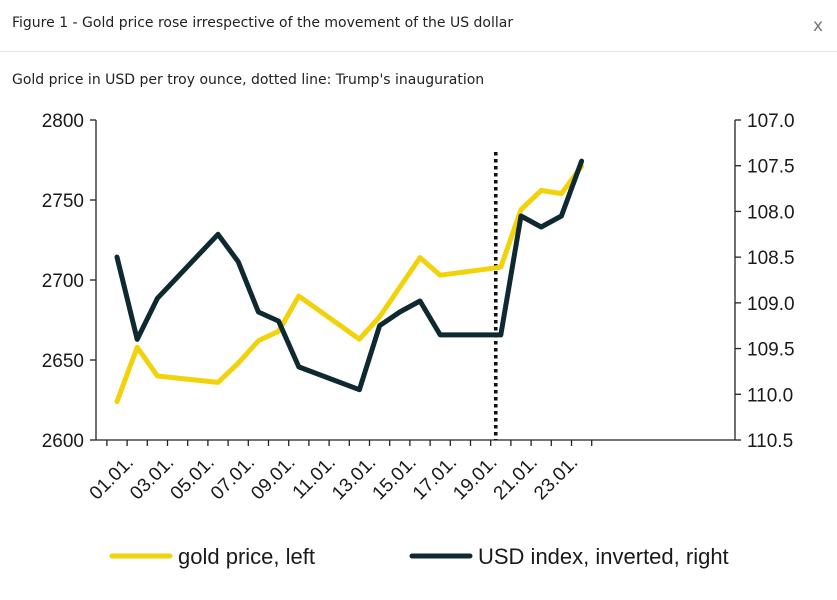 This screenshot has height=600, width=837. I want to click on x-axis-tick-label: 03.01., so click(152, 478).